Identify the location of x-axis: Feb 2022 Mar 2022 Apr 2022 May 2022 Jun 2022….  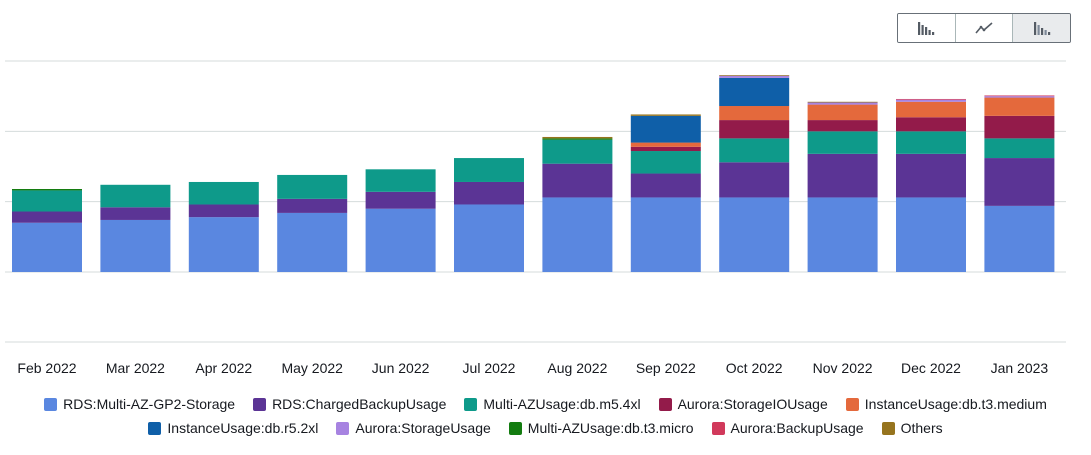
(532, 368).